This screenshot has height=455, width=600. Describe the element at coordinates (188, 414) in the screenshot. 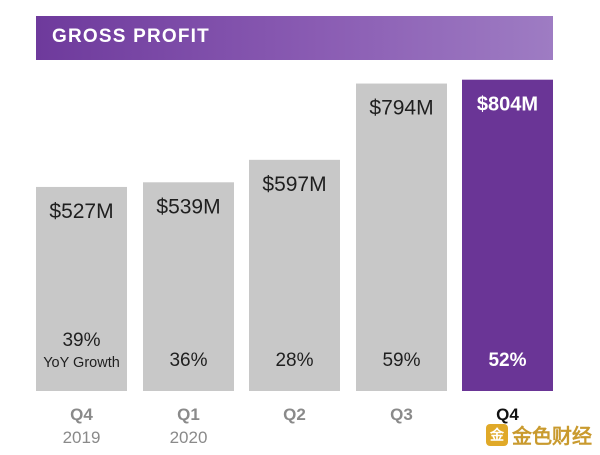

I see `x-tick-quarter-2: Q1` at that location.